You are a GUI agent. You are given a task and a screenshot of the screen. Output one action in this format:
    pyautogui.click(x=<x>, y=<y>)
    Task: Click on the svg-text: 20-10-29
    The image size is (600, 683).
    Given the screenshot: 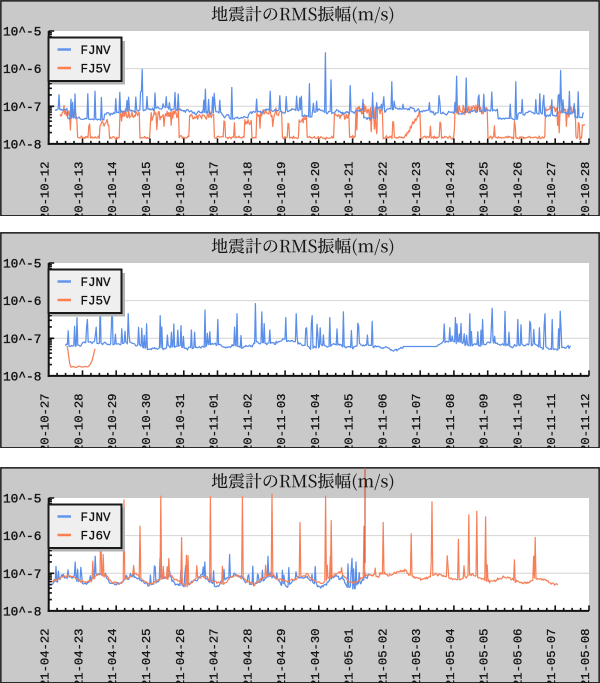 What is the action you would take?
    pyautogui.click(x=113, y=420)
    